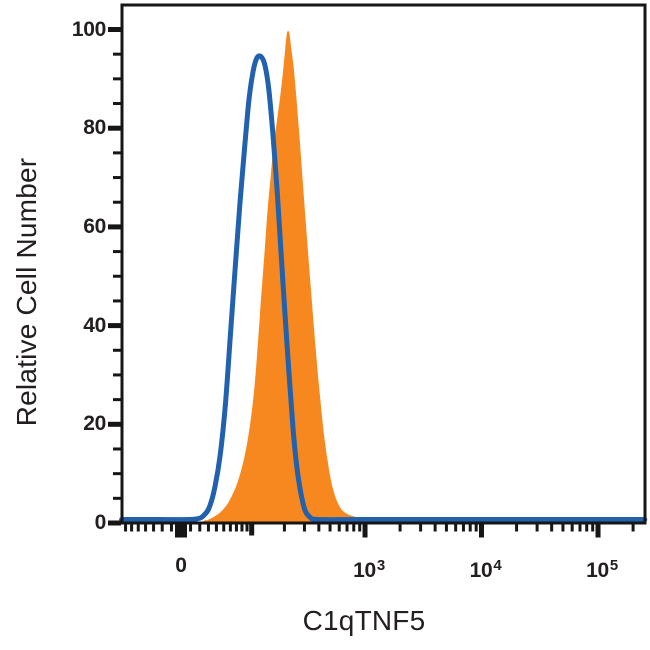  What do you see at coordinates (100, 522) in the screenshot?
I see `y-tick-label: 0` at bounding box center [100, 522].